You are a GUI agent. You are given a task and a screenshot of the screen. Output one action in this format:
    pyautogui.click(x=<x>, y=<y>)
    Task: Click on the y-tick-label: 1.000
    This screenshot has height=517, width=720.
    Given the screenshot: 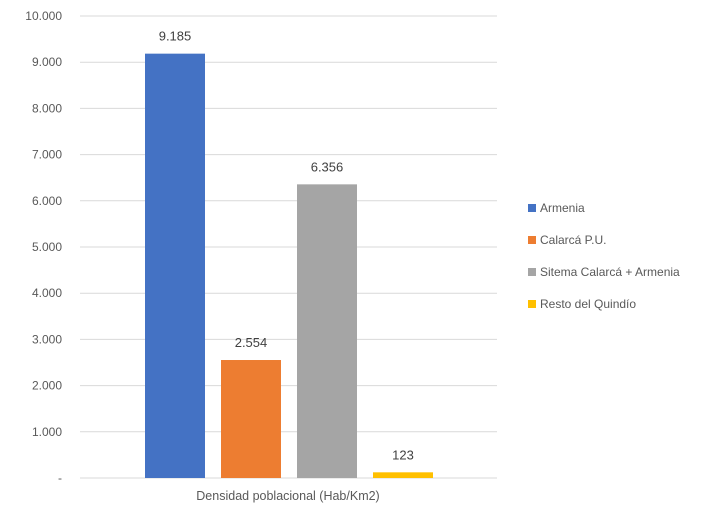 What is the action you would take?
    pyautogui.click(x=47, y=432)
    